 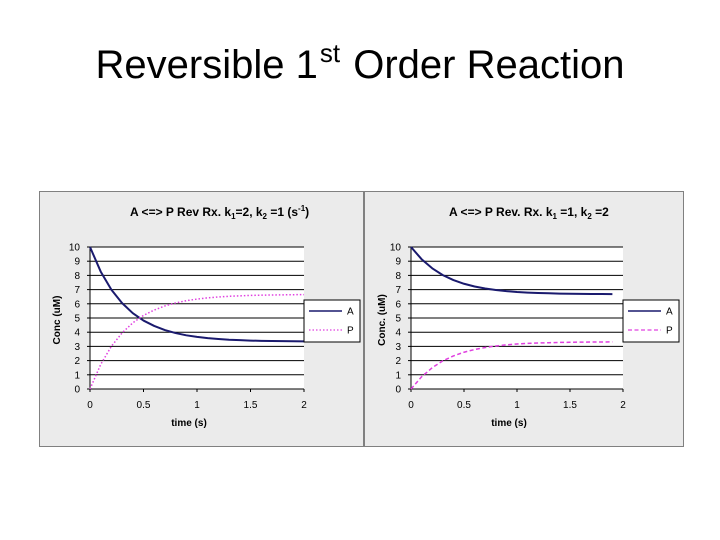 I want to click on slide-title: Reversible 1st Order Reaction, so click(x=360, y=63).